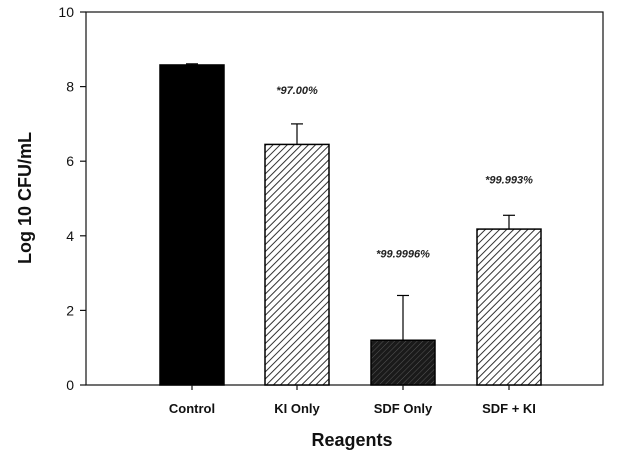 This screenshot has height=457, width=619. What do you see at coordinates (403, 362) in the screenshot?
I see `bar-sdf-only` at bounding box center [403, 362].